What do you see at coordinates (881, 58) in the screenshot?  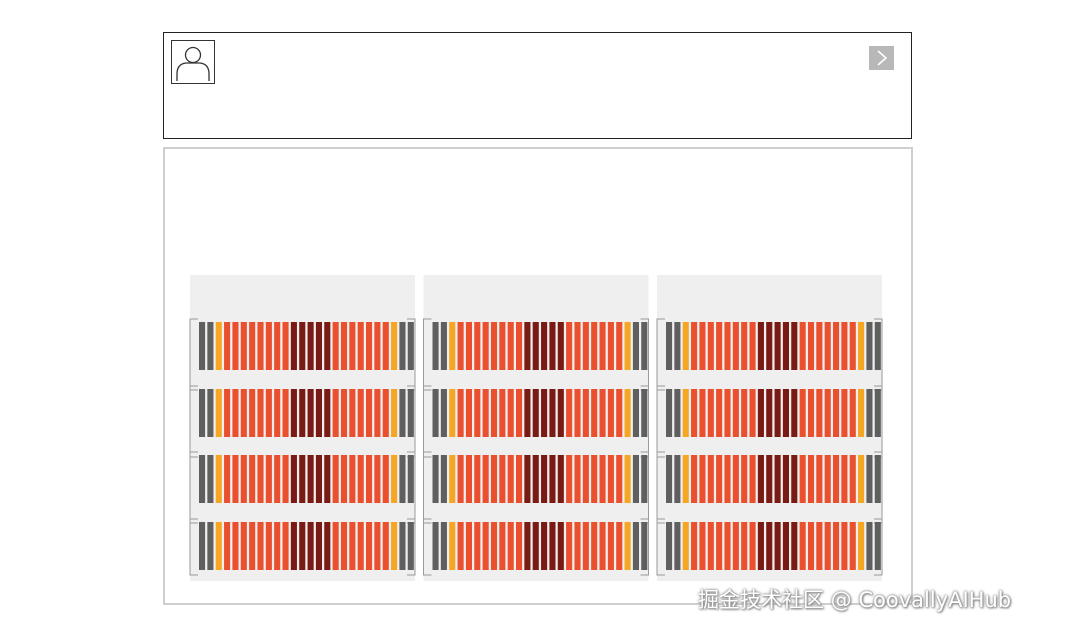 I see `next-button` at bounding box center [881, 58].